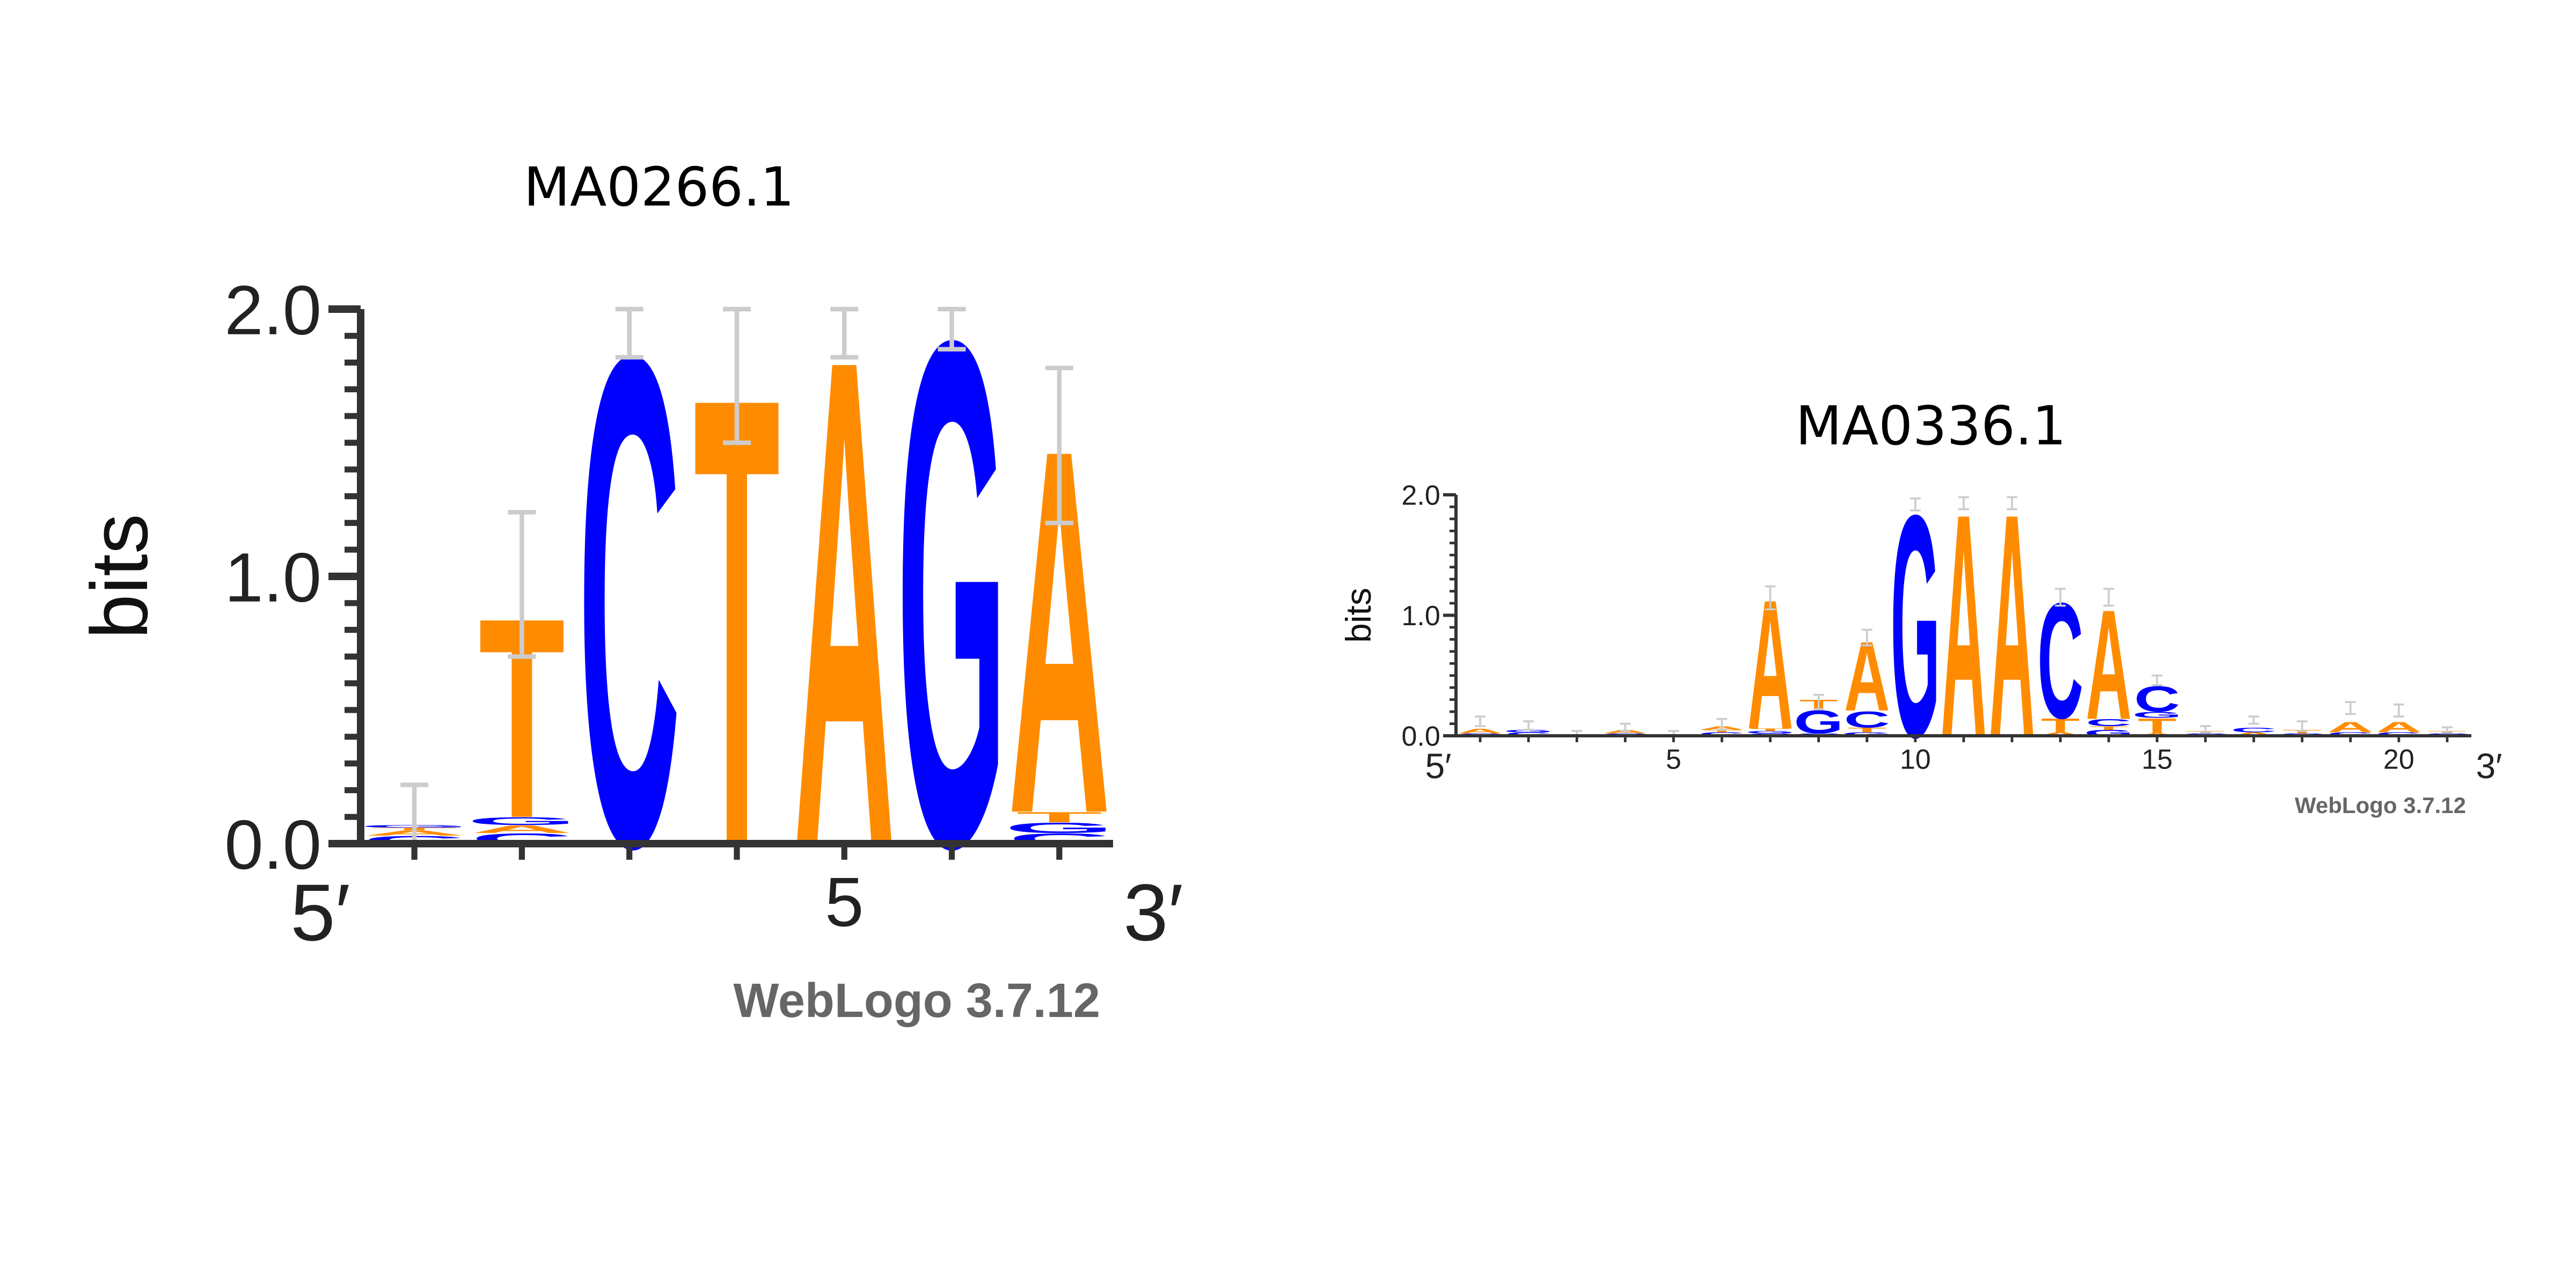 The image size is (2576, 1288). What do you see at coordinates (1915, 759) in the screenshot?
I see `x-tick-label: 10` at bounding box center [1915, 759].